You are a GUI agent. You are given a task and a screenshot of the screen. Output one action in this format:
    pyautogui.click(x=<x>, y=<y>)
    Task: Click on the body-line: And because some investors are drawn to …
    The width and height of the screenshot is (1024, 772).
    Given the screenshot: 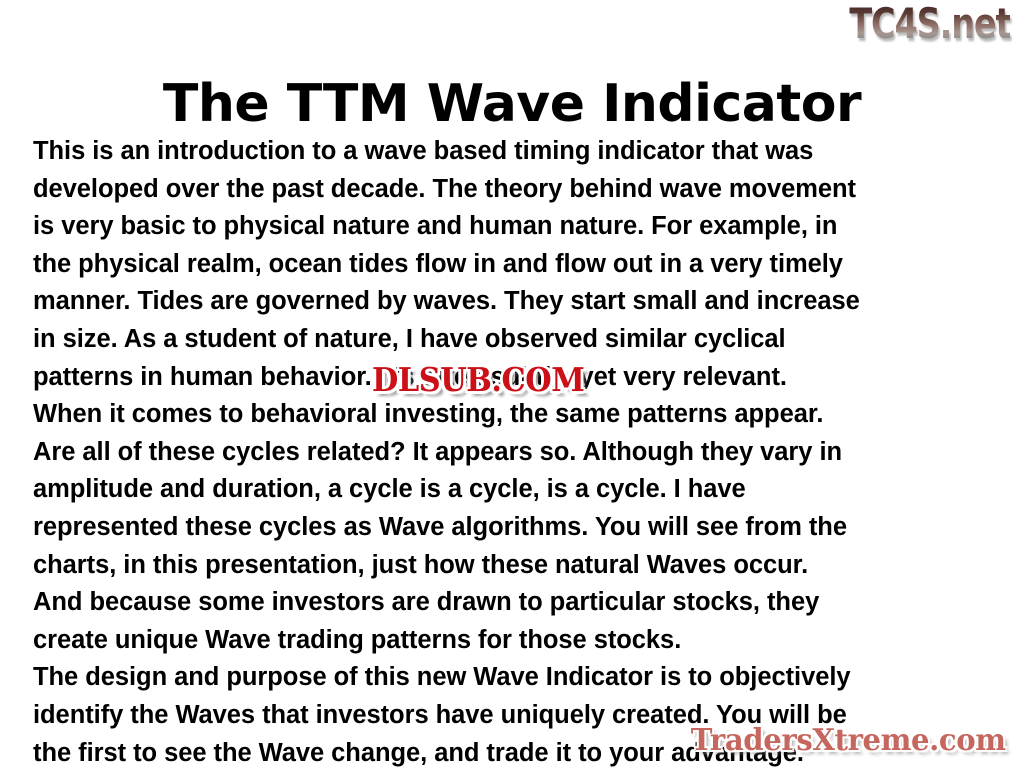 What is the action you would take?
    pyautogui.click(x=519, y=603)
    